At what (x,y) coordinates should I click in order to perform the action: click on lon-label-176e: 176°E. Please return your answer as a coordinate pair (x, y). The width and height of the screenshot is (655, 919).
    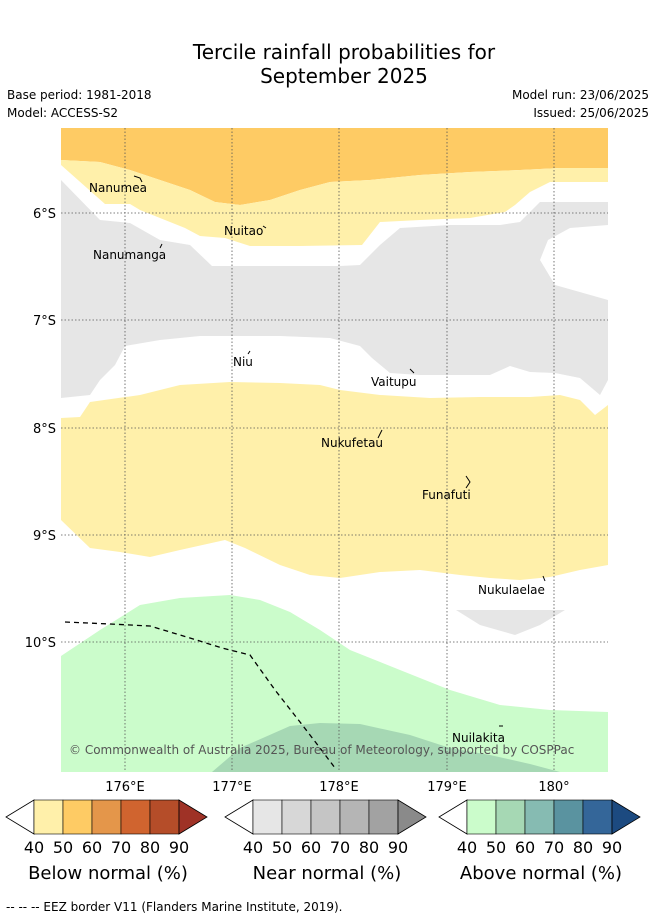
    Looking at the image, I should click on (125, 787).